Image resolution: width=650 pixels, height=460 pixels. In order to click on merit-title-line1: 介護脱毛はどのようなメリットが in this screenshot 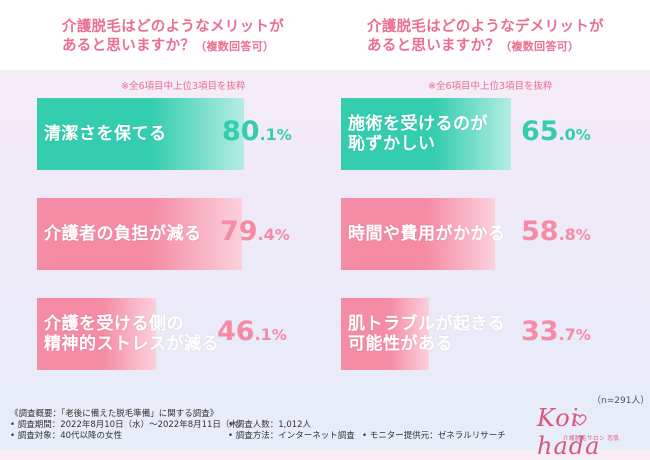, I will do `click(173, 27)`.